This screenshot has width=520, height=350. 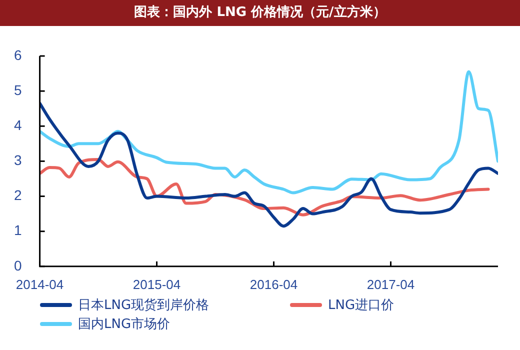 I want to click on y-tick-label: 6, so click(x=18, y=54).